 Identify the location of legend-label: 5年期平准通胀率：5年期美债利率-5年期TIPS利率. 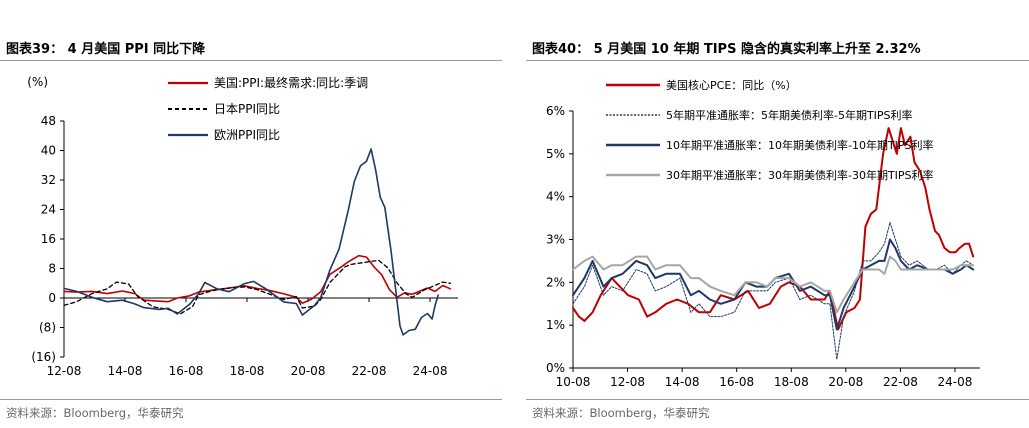
(789, 115).